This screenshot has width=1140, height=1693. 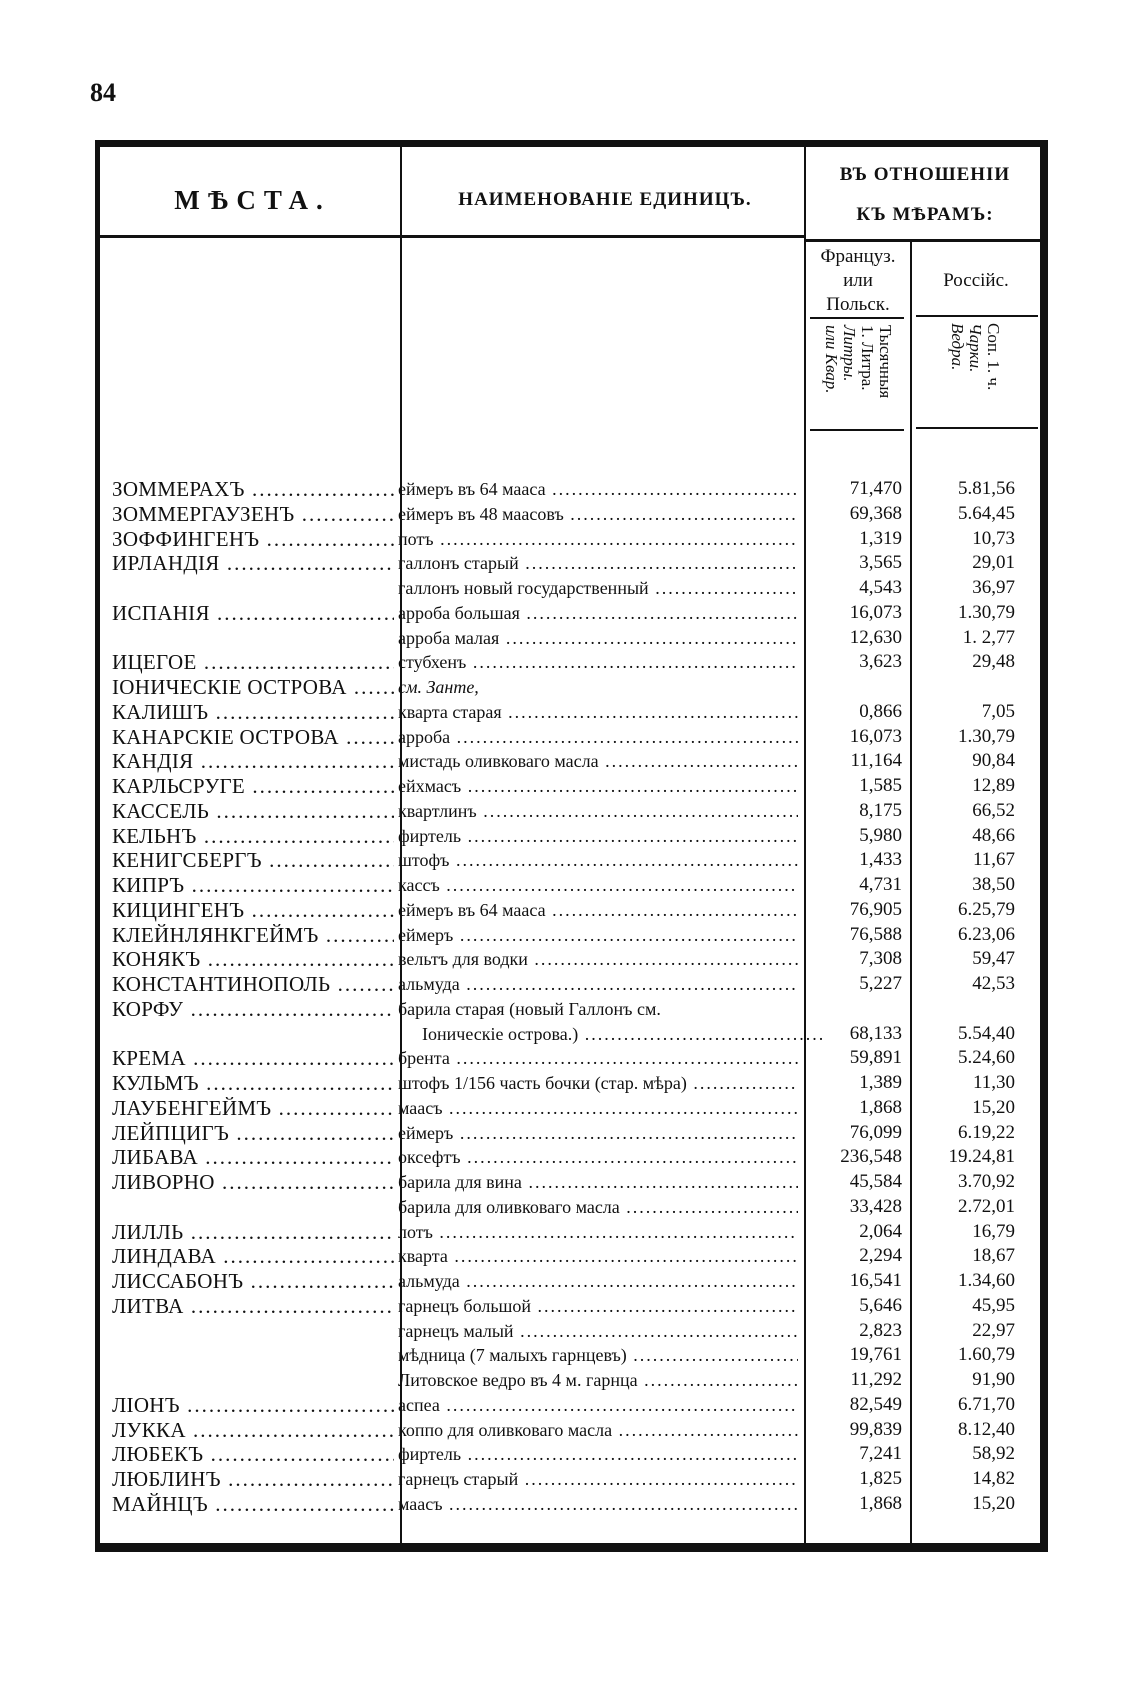 What do you see at coordinates (572, 786) in the screenshot?
I see `table-row: КАРЛЬСРУГЕейхмасъ 1,585 12,89` at bounding box center [572, 786].